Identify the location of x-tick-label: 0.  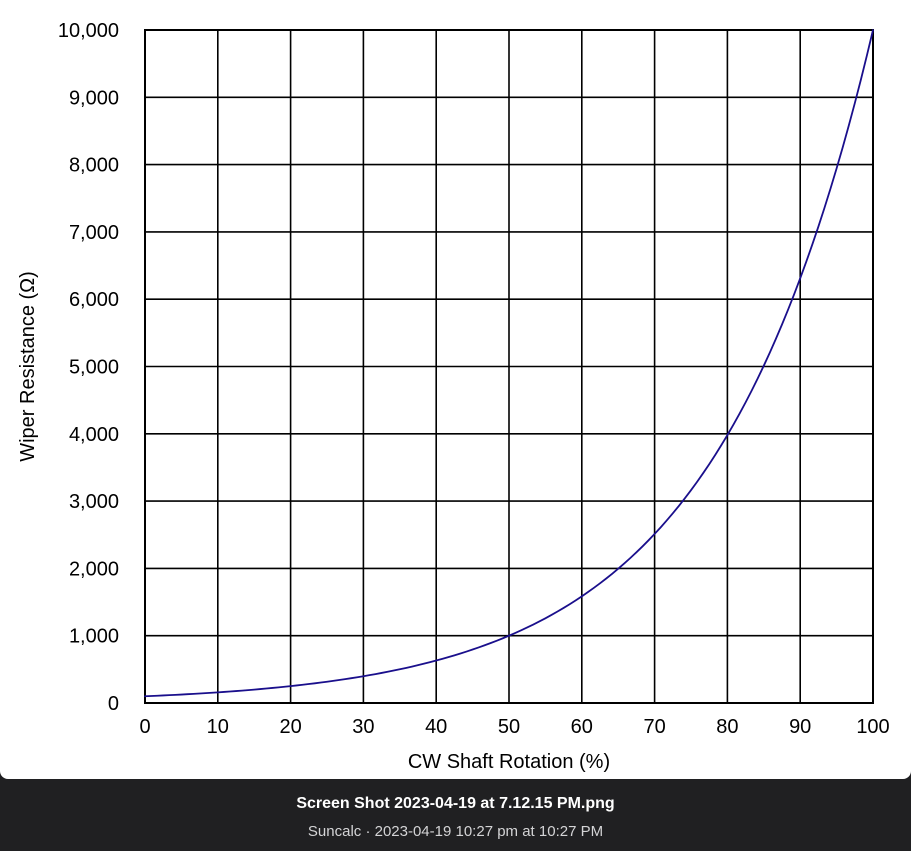
(144, 727).